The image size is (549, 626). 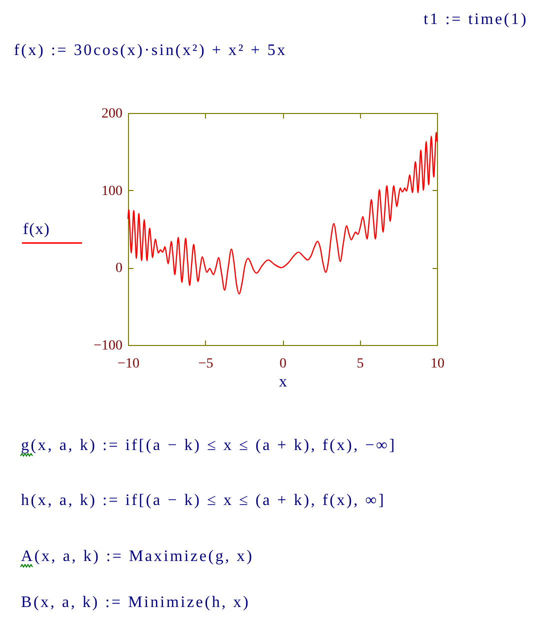 I want to click on text: h(x, a, k) := if[(a − k) ≤ x ≤ (a + k), f(x), ∞], so click(x=203, y=500).